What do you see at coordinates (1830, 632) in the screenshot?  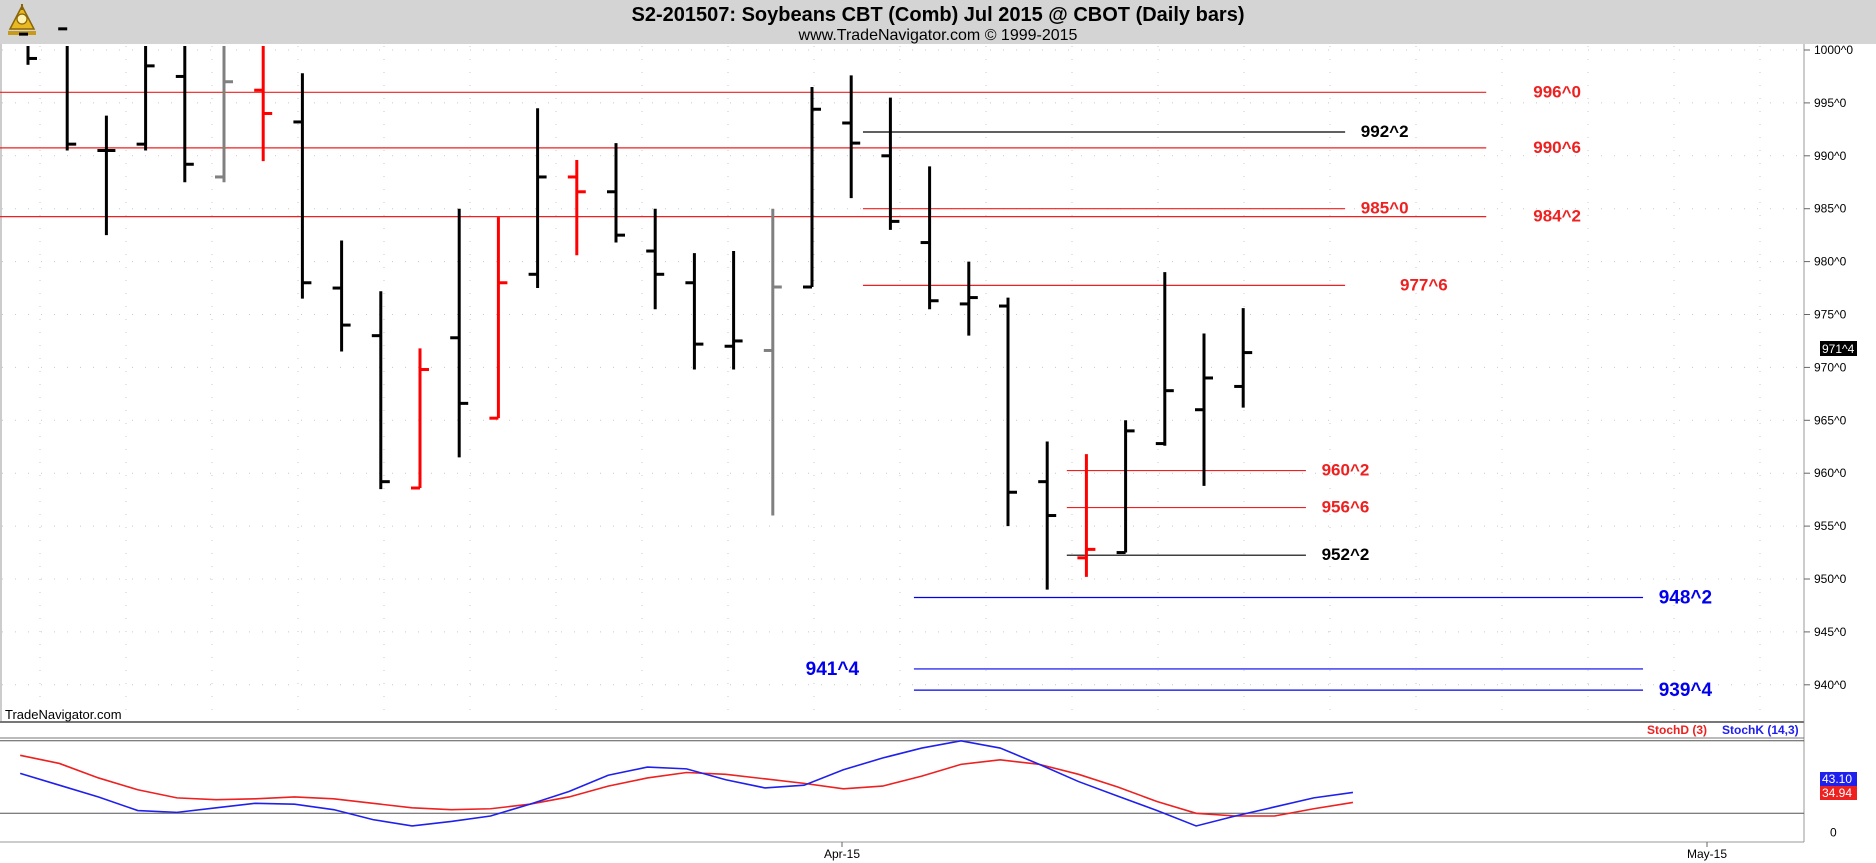 I see `price-tick-label: 945^0` at bounding box center [1830, 632].